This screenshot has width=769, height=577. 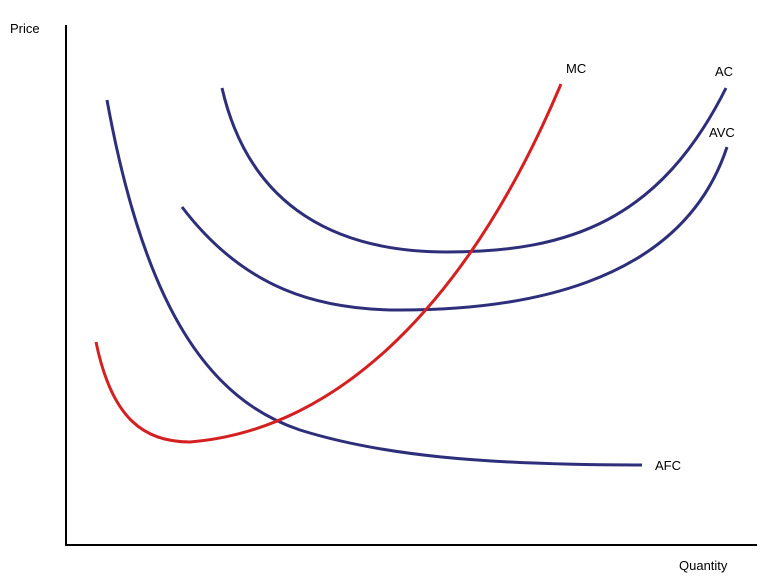 What do you see at coordinates (722, 132) in the screenshot?
I see `avc-label: AVC` at bounding box center [722, 132].